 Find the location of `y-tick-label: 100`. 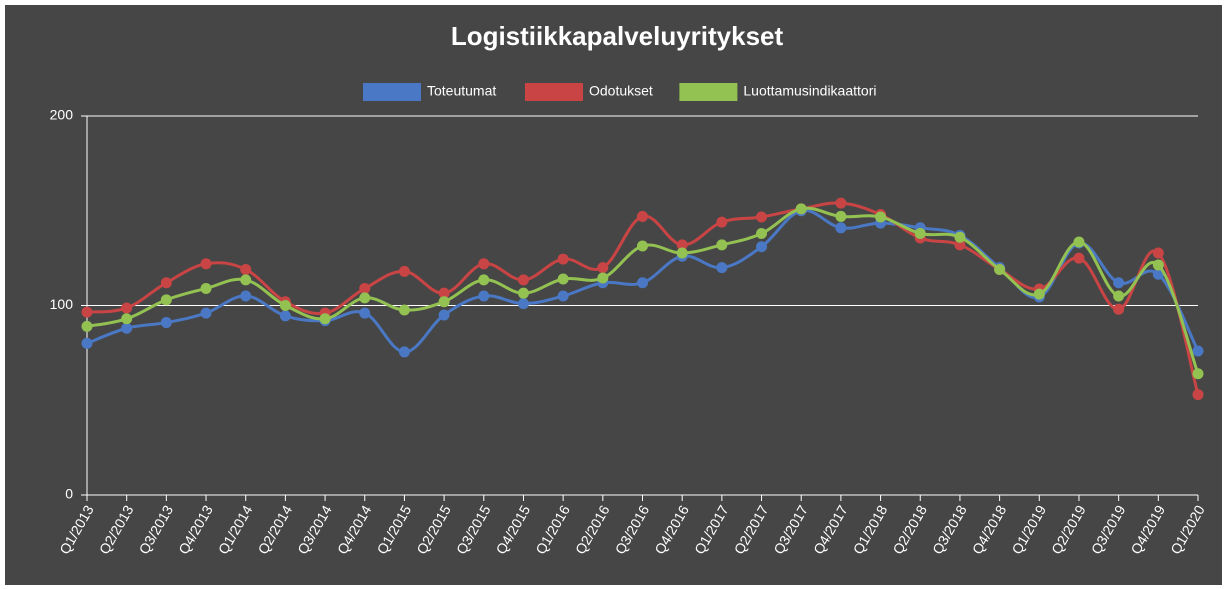

y-tick-label: 100 is located at coordinates (62, 304).